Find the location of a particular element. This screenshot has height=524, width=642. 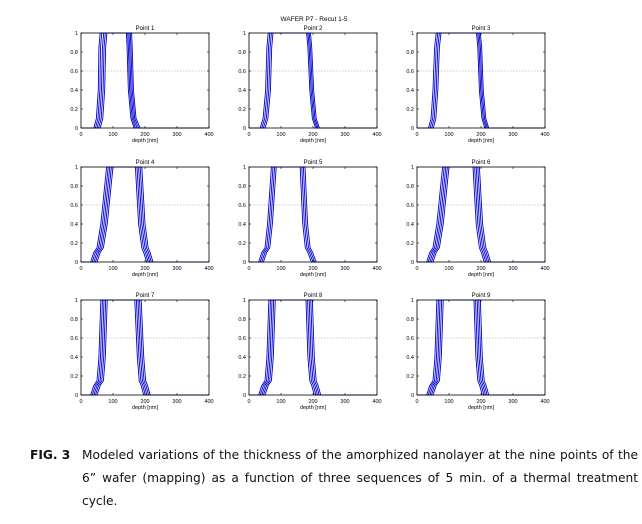

panel-3-xtick-label: 0 is located at coordinates (416, 135).